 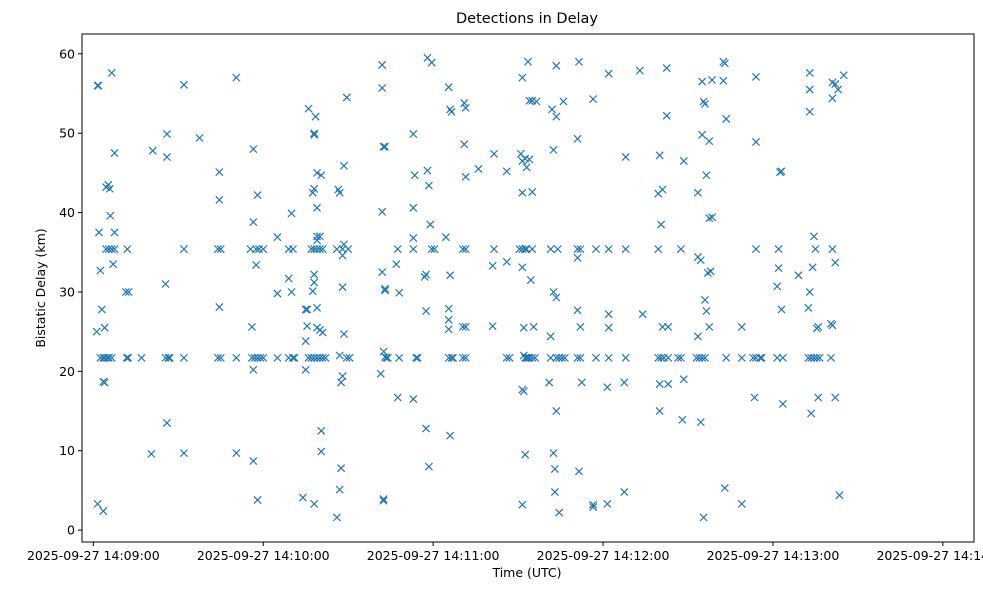 I want to click on y-tick-label: 50, so click(x=67, y=133).